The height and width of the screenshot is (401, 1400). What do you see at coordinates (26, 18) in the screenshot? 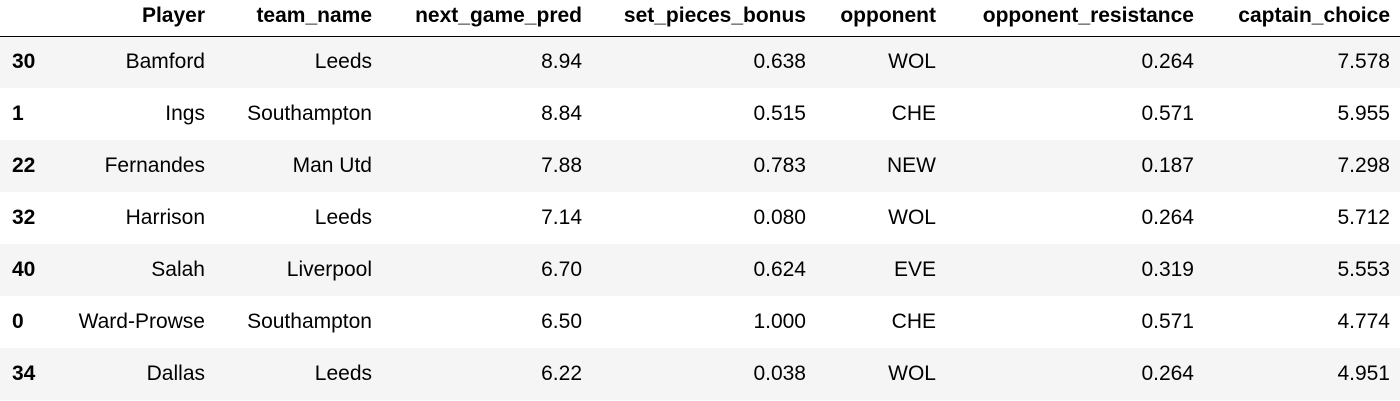
I see `header-index` at bounding box center [26, 18].